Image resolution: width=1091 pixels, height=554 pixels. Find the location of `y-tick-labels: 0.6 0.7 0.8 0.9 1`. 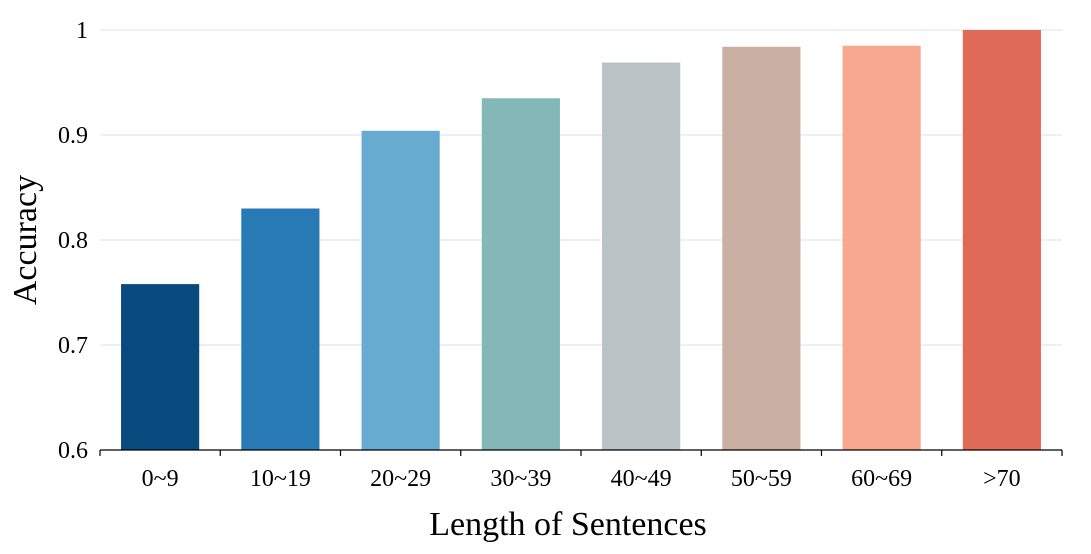

y-tick-labels: 0.6 0.7 0.8 0.9 1 is located at coordinates (73, 241).